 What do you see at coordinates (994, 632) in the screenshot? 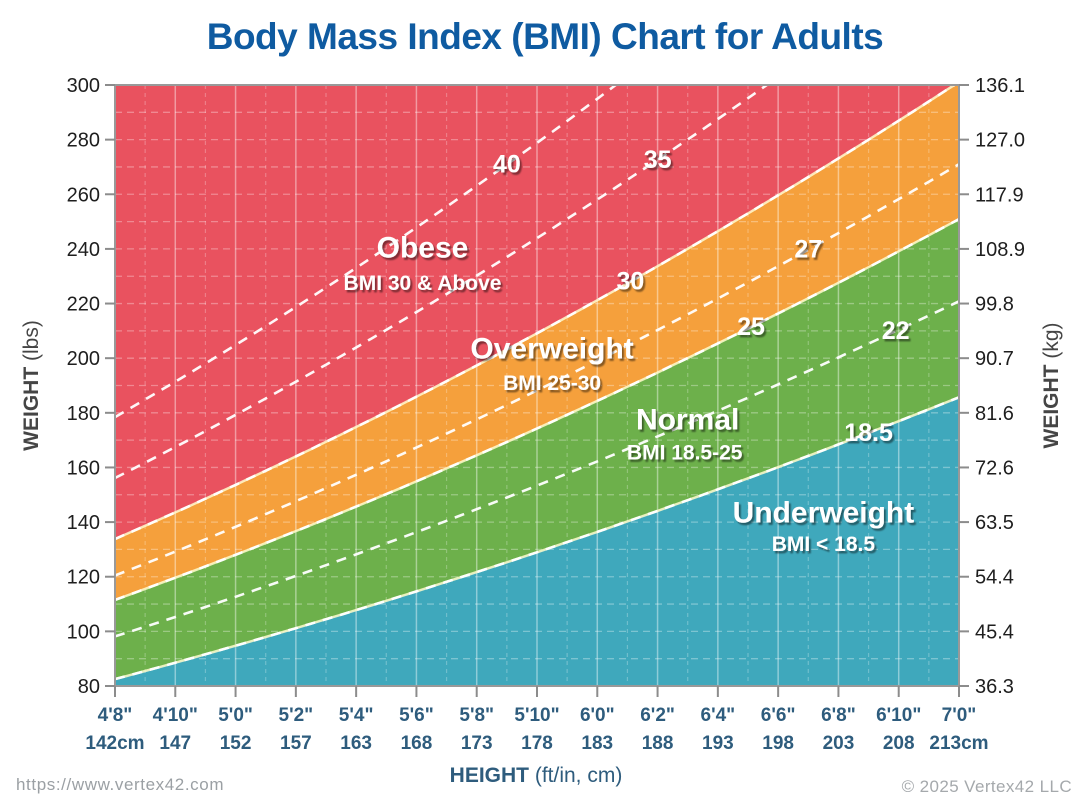
I see `y-right-tick-label: 45.4` at bounding box center [994, 632].